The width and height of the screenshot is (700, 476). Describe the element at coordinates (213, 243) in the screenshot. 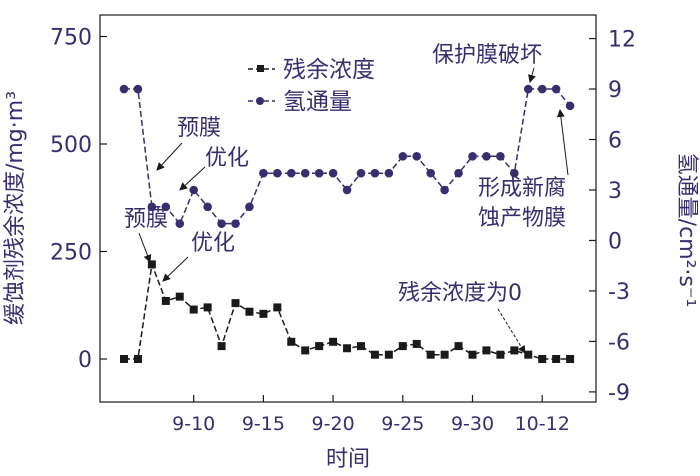

I see `annotation-optimize-lower: 优化` at that location.